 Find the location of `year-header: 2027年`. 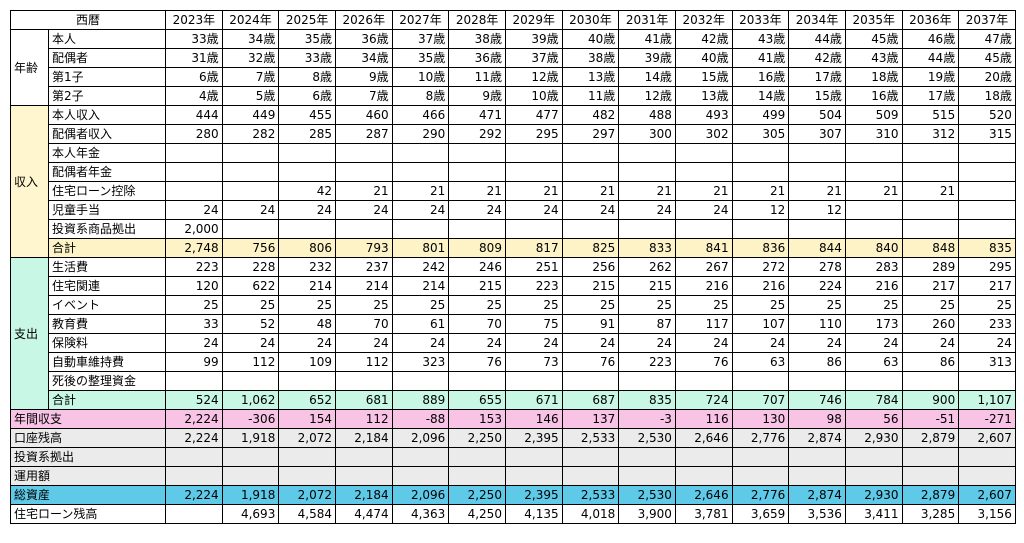

year-header: 2027年 is located at coordinates (420, 20).